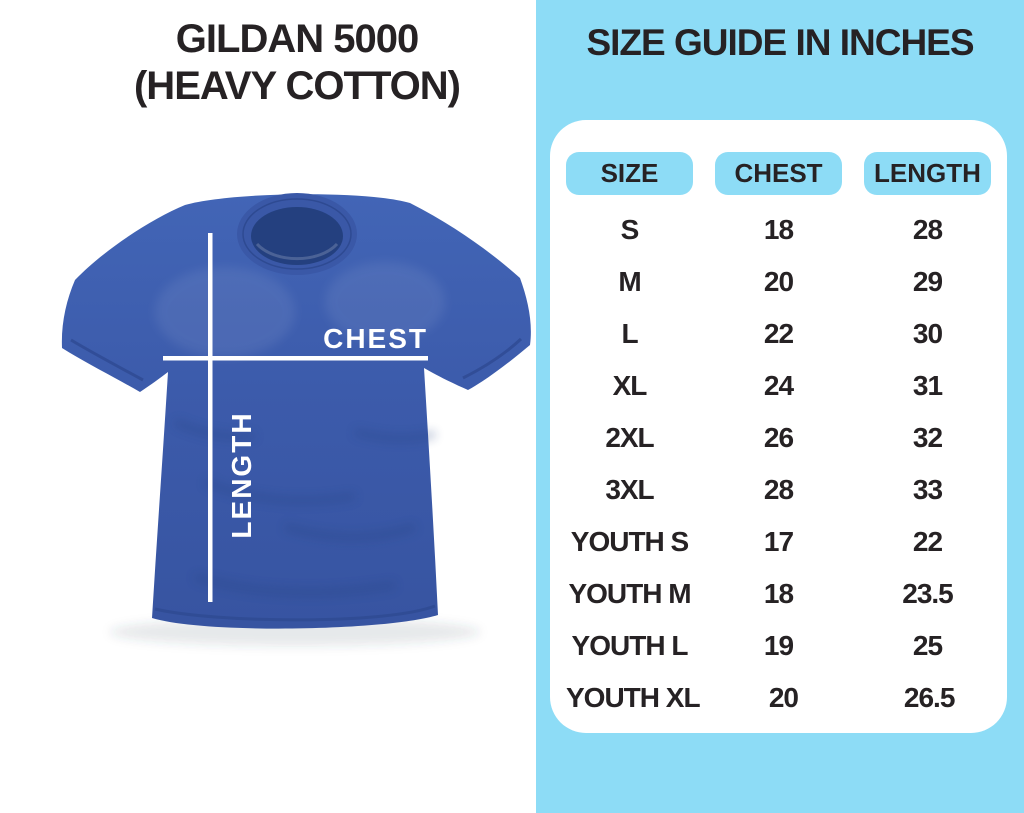  What do you see at coordinates (630, 645) in the screenshot?
I see `cell-size: YOUTH L` at bounding box center [630, 645].